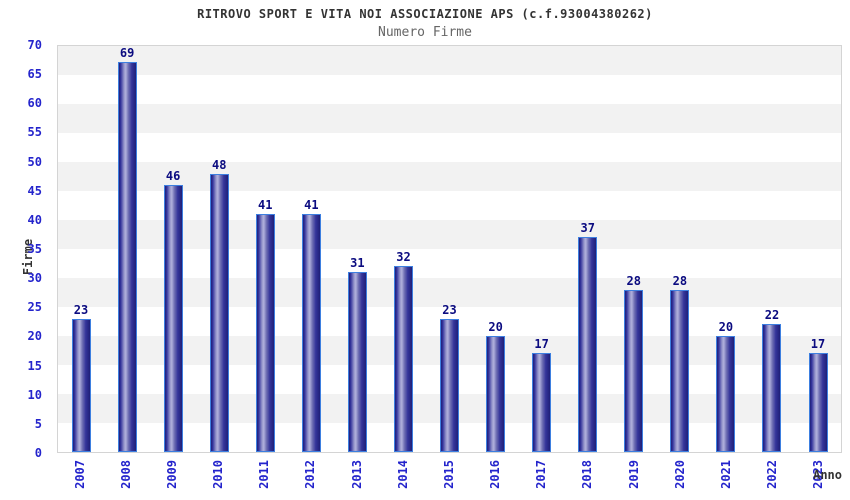 The height and width of the screenshot is (500, 850). What do you see at coordinates (219, 164) in the screenshot?
I see `bar-value-label: 48` at bounding box center [219, 164].